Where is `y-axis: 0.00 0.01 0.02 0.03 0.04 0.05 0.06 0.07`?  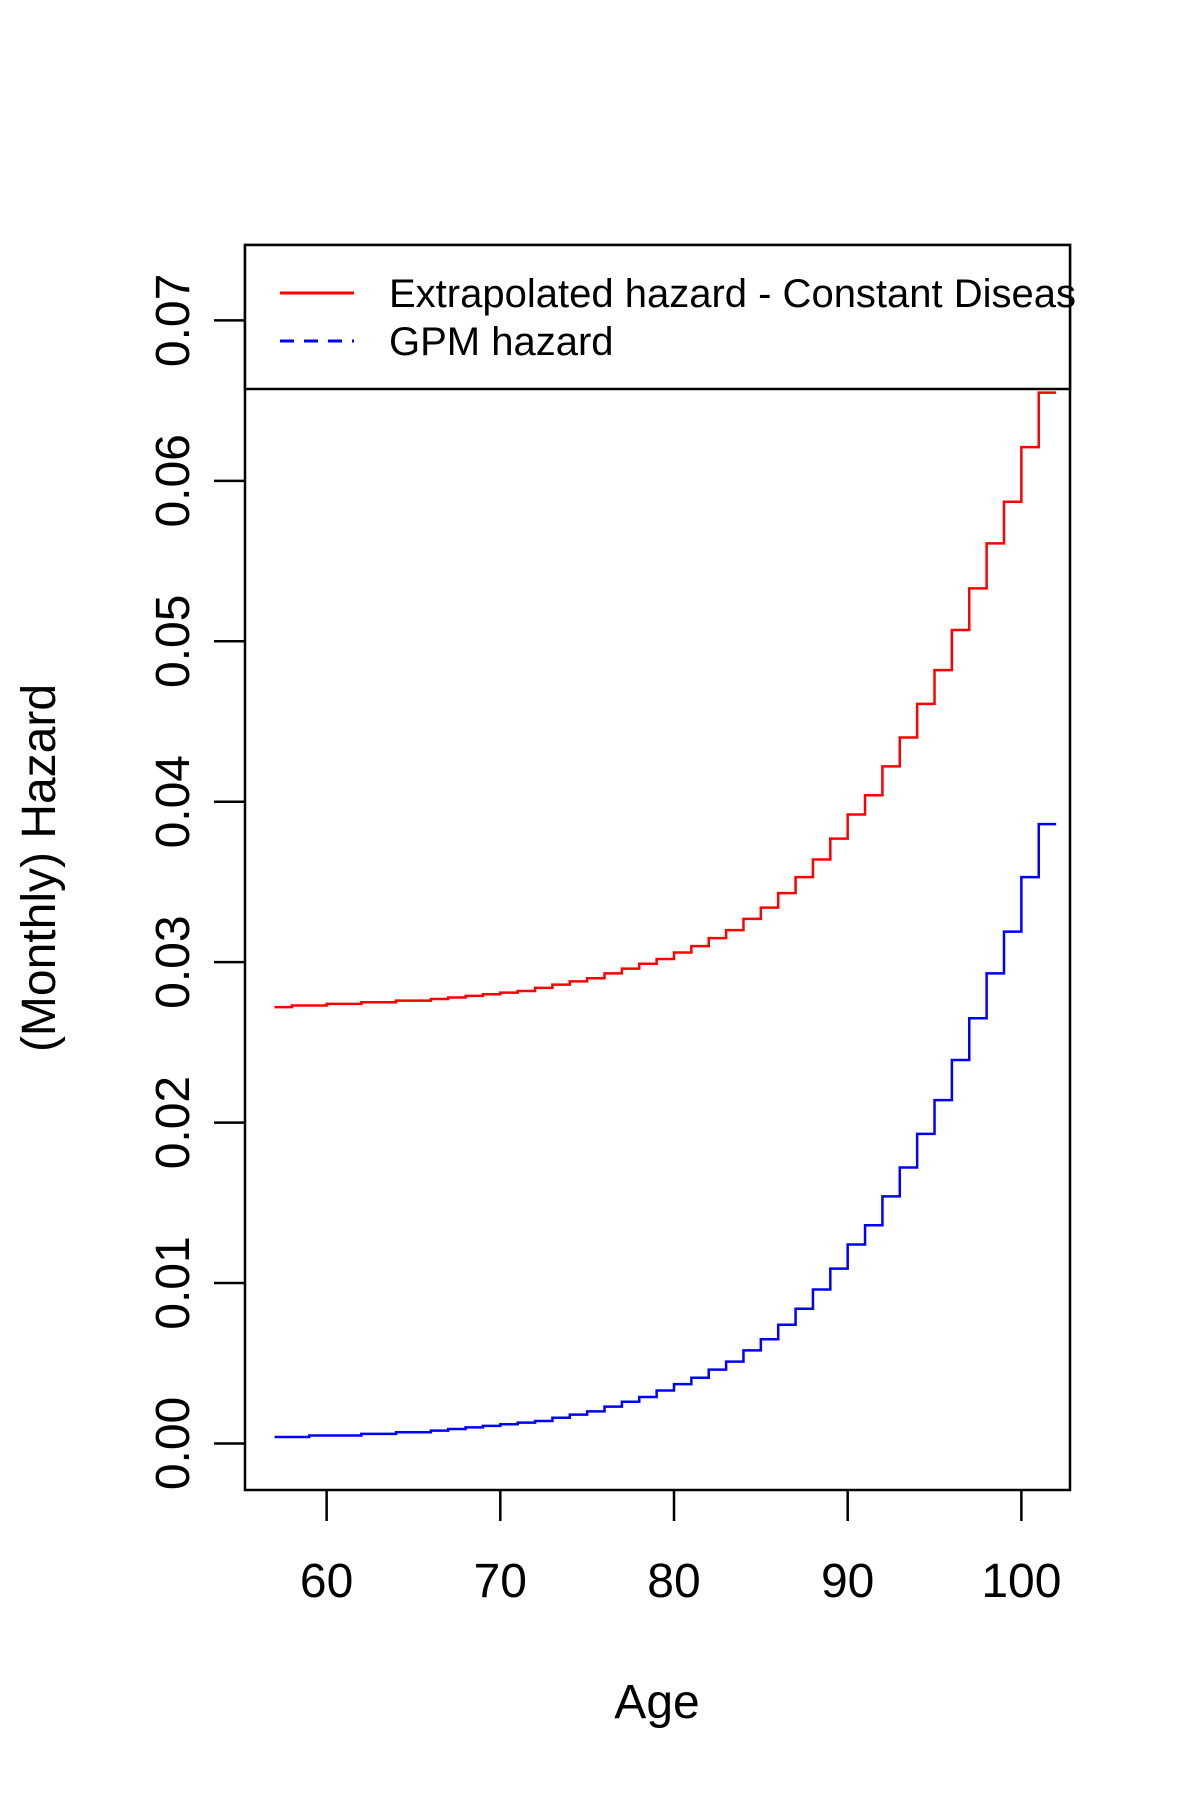
y-axis: 0.00 0.01 0.02 0.03 0.04 0.05 0.06 0.07 is located at coordinates (196, 882).